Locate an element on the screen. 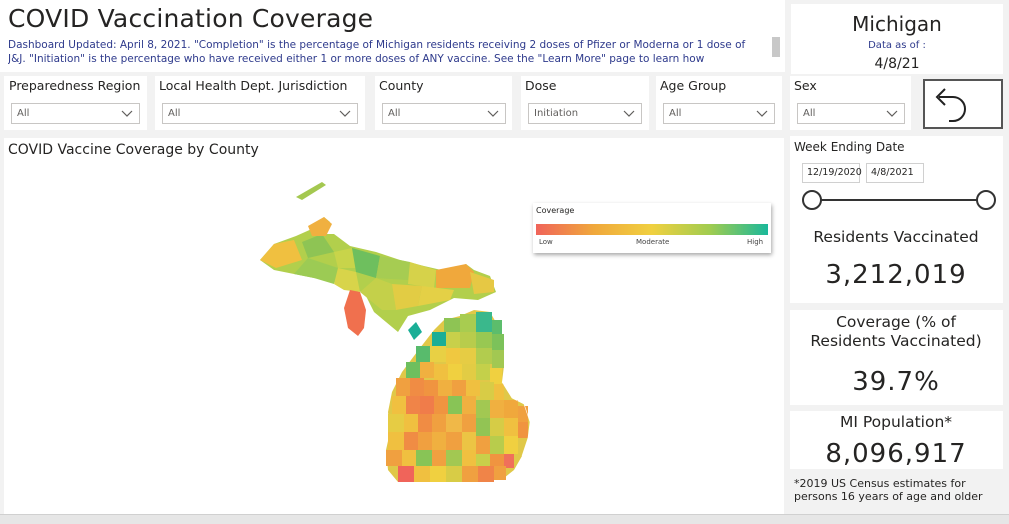 The width and height of the screenshot is (1009, 524). county-menominee is located at coordinates (355, 313).